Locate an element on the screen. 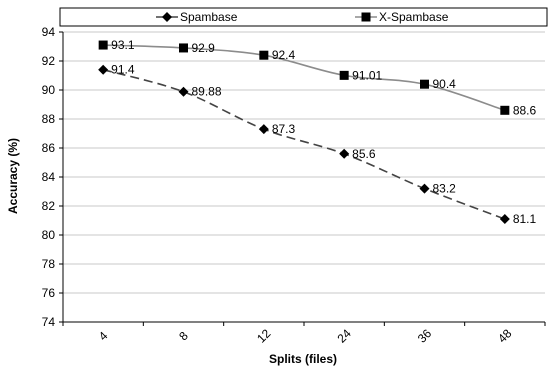 The height and width of the screenshot is (372, 553). data-label: 89.88 is located at coordinates (207, 92).